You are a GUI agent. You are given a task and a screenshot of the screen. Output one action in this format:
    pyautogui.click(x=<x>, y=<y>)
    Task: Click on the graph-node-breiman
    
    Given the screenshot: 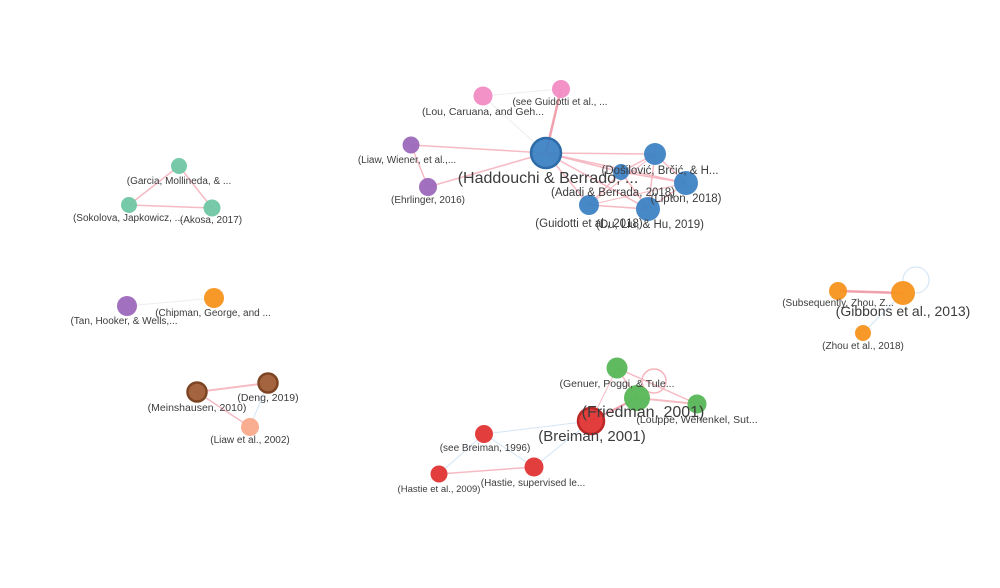 What is the action you would take?
    pyautogui.click(x=591, y=421)
    